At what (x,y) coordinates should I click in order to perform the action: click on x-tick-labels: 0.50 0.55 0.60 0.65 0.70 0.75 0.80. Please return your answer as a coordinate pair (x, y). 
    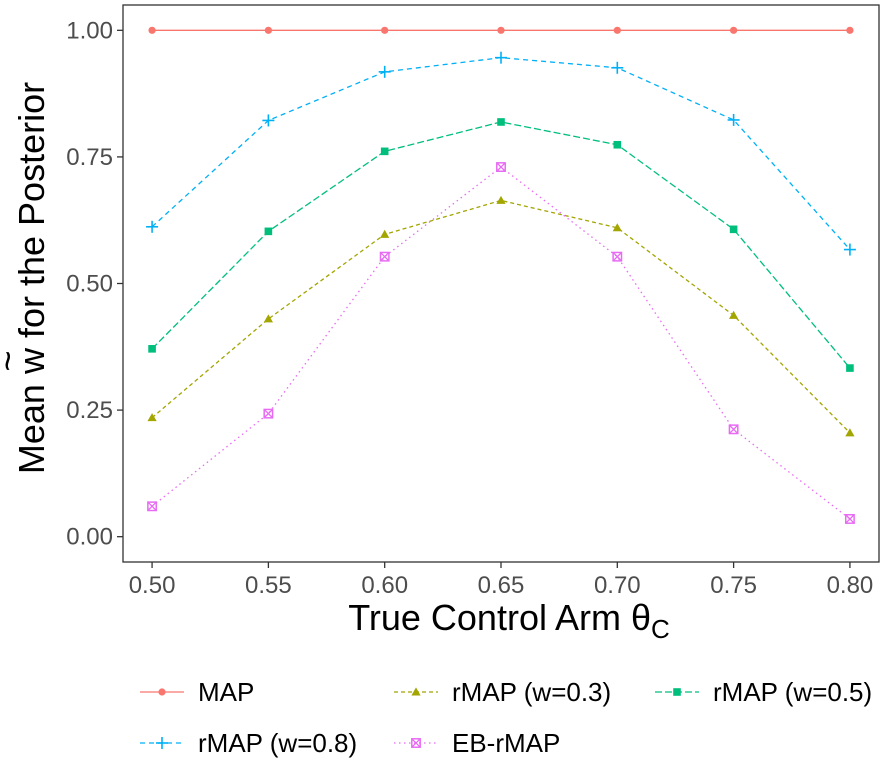
    Looking at the image, I should click on (501, 585).